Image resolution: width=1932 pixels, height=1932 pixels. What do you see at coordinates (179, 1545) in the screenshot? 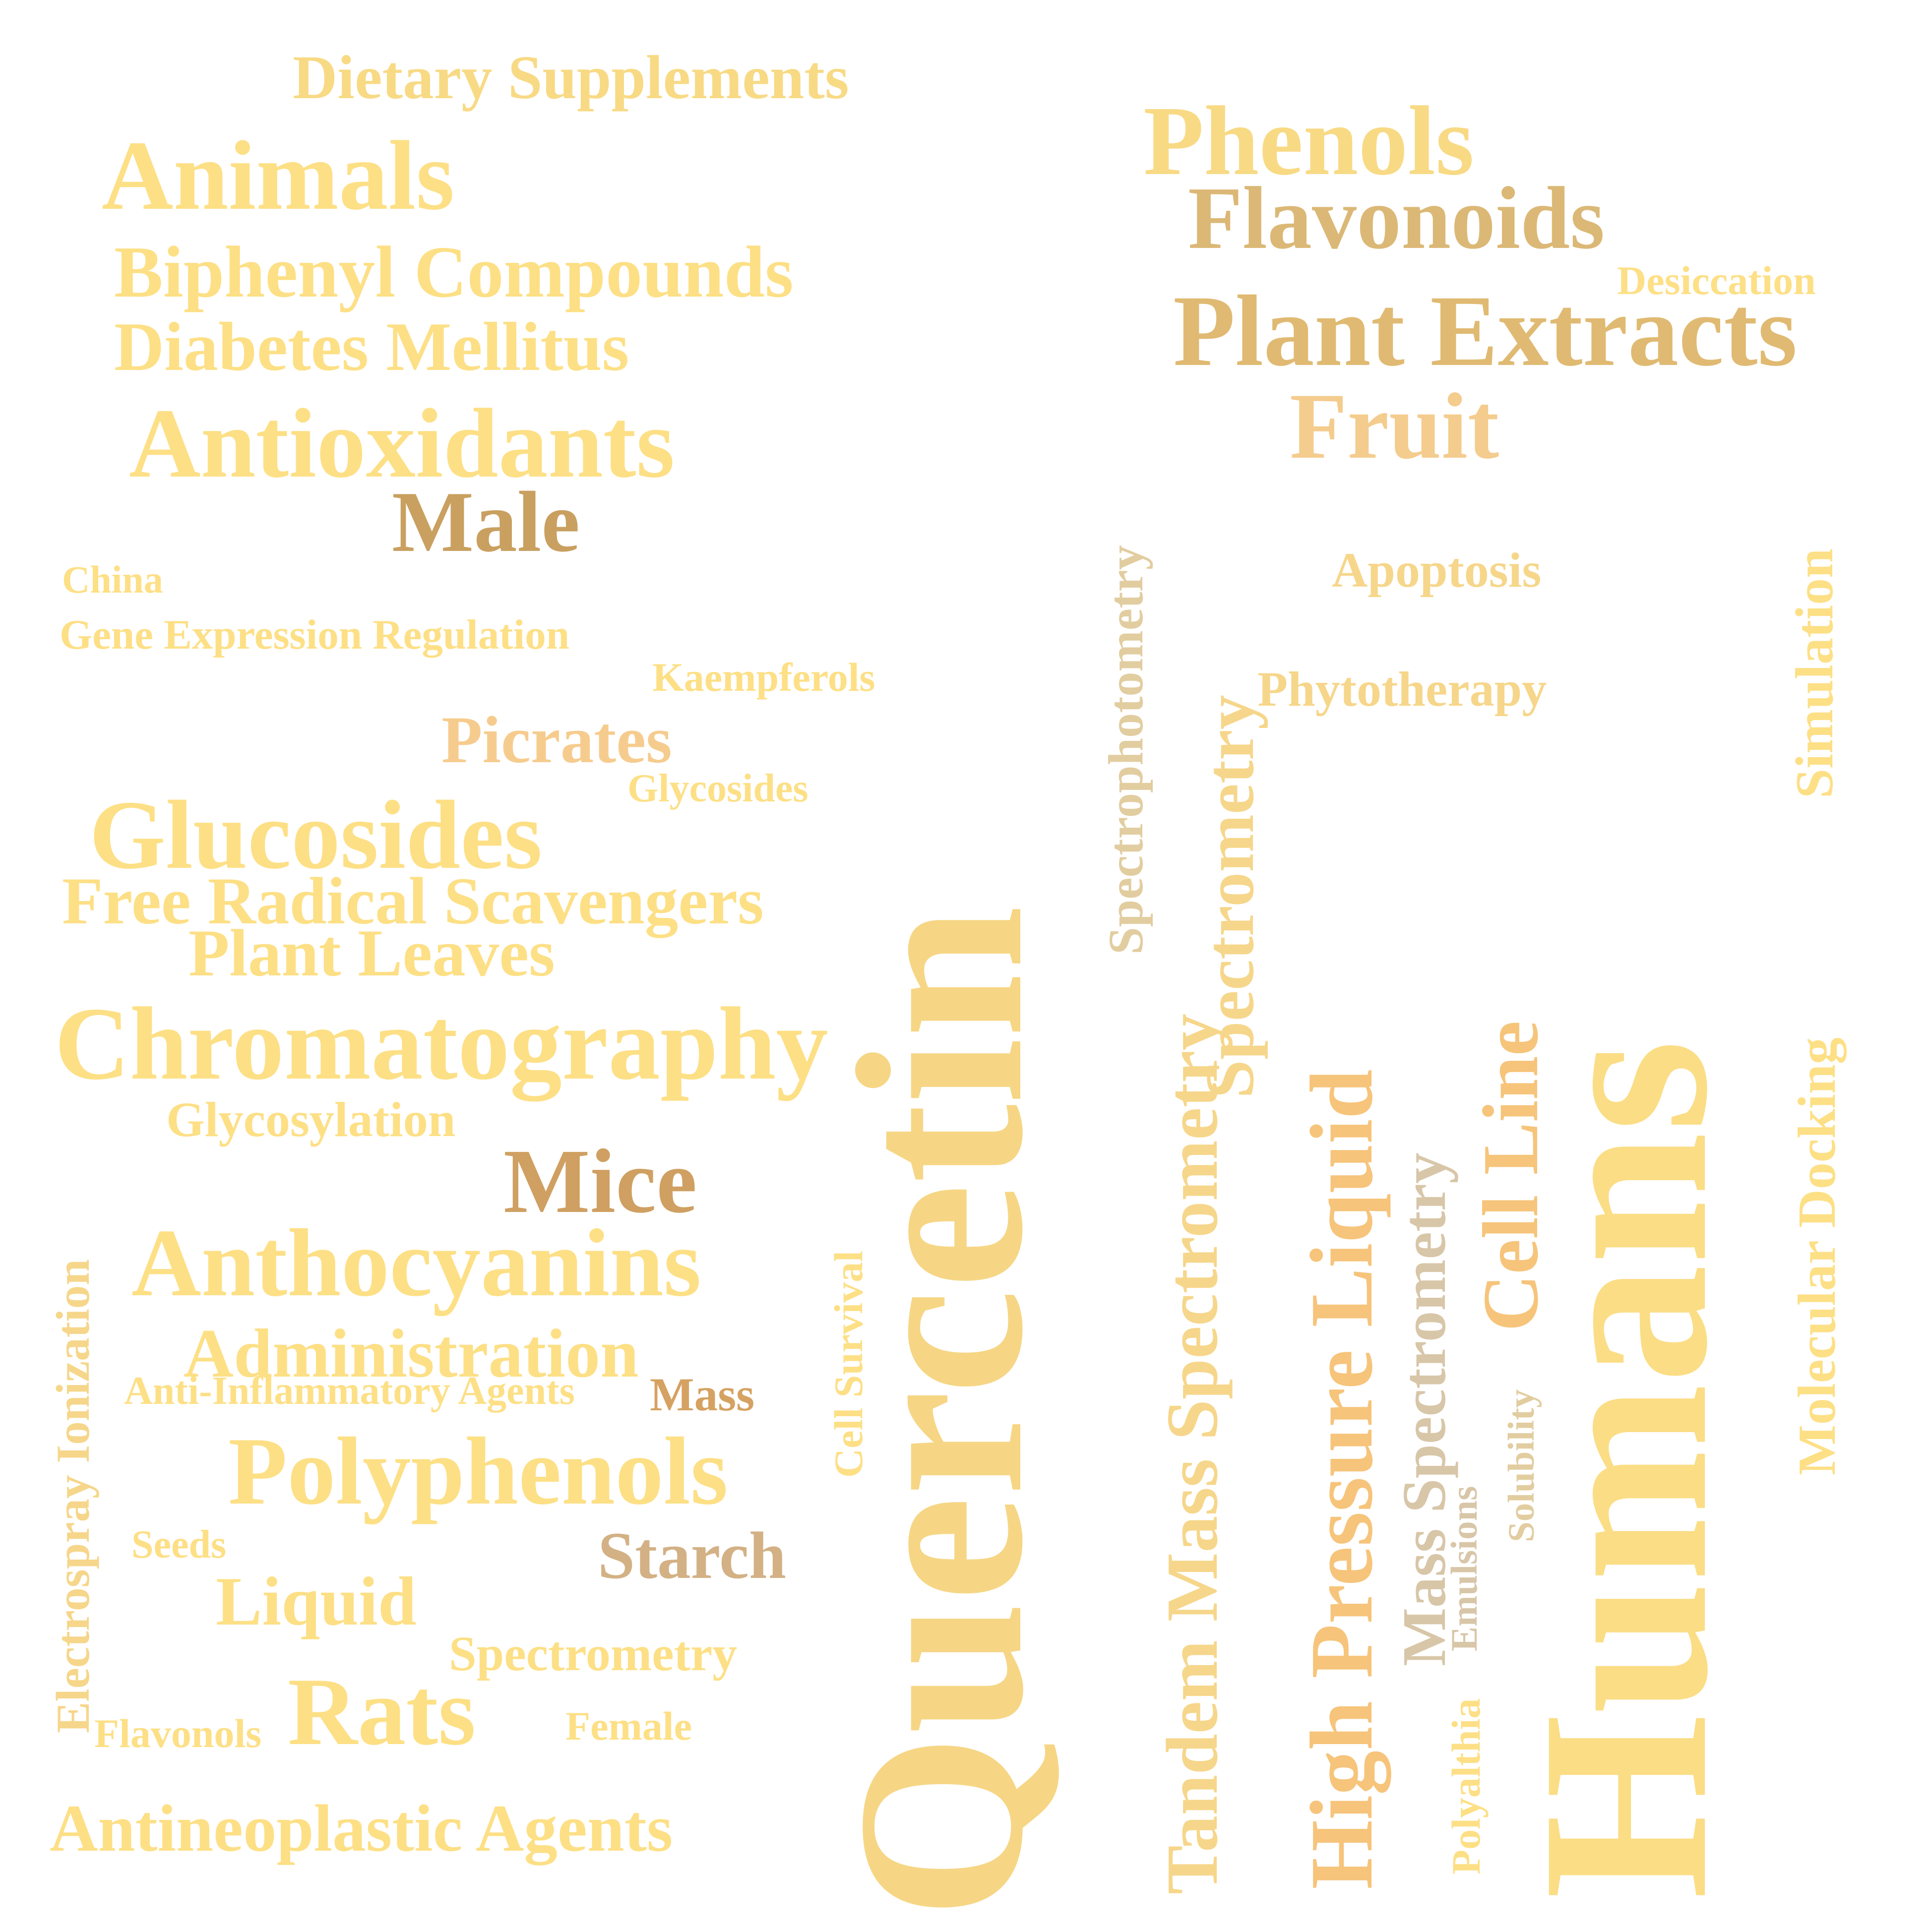
I see `word-seeds: Seeds` at bounding box center [179, 1545].